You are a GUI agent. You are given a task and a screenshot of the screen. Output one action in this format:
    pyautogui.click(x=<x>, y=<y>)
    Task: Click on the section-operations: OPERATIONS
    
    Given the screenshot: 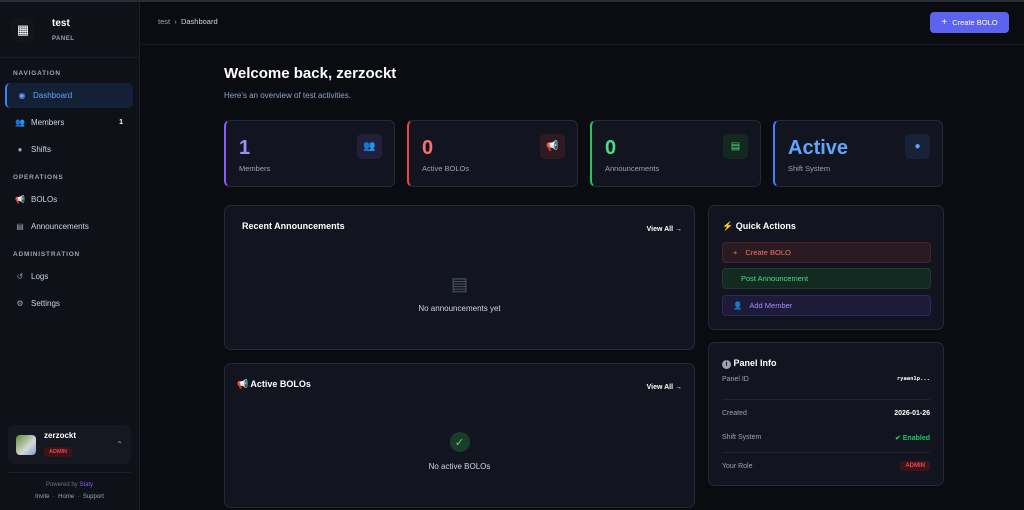 What is the action you would take?
    pyautogui.click(x=38, y=177)
    